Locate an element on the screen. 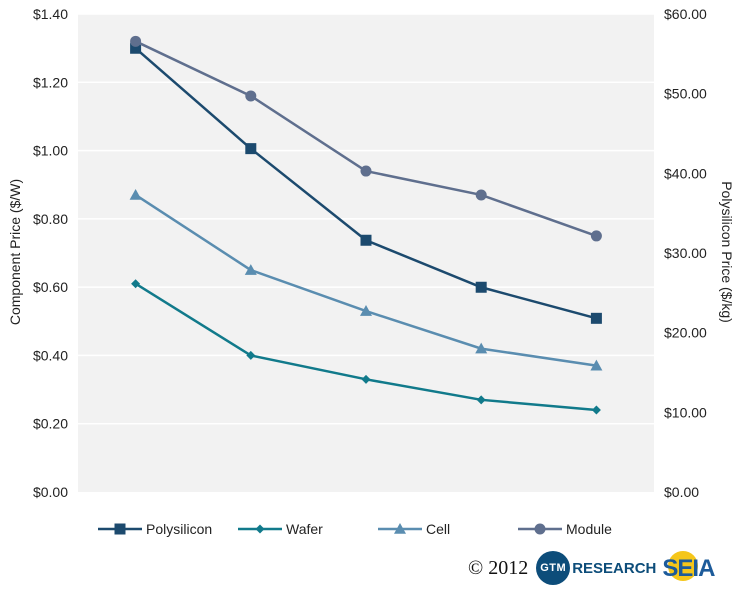  gtm-logo-icon: GTM is located at coordinates (553, 568).